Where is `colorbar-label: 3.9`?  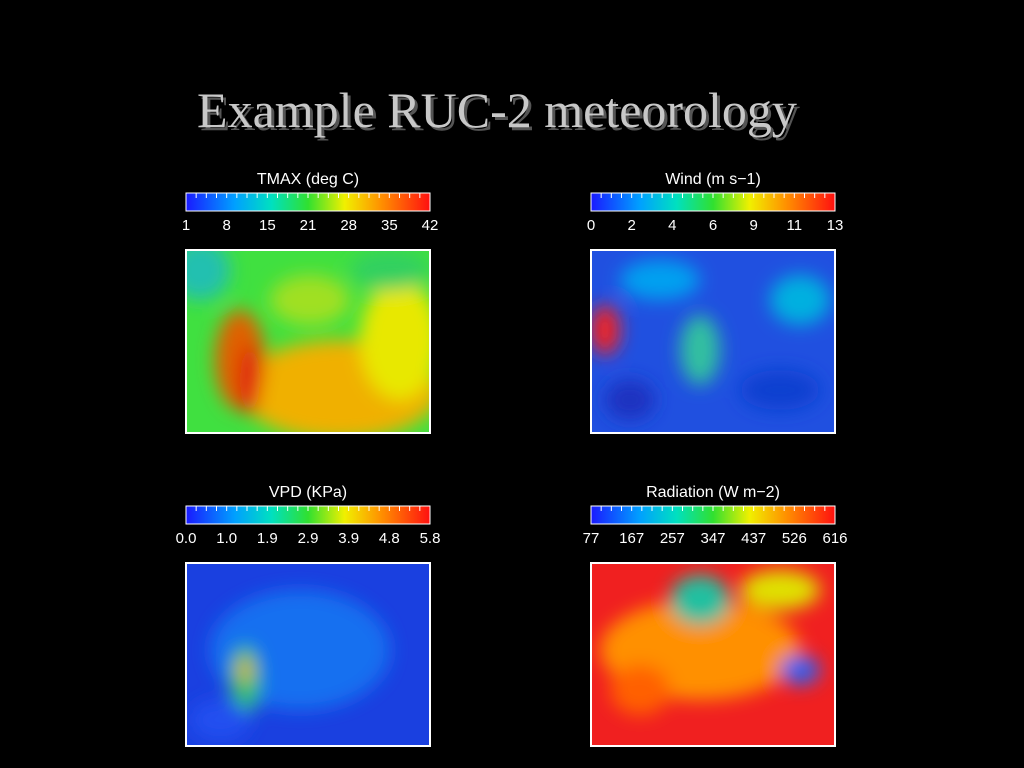 colorbar-label: 3.9 is located at coordinates (348, 538).